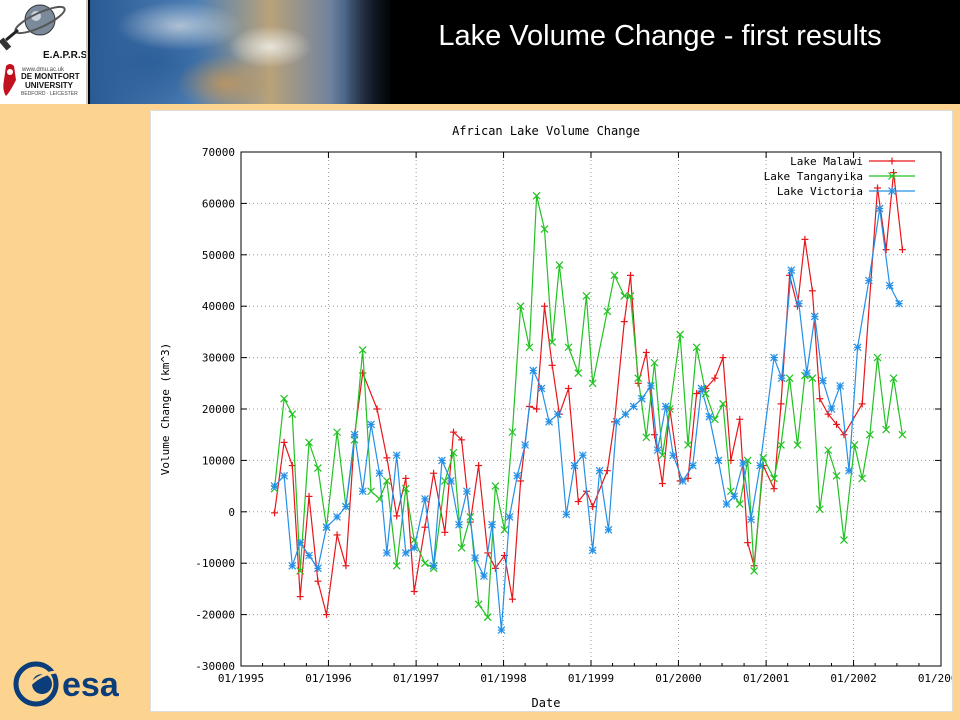 The width and height of the screenshot is (960, 720). What do you see at coordinates (678, 678) in the screenshot?
I see `x-tick-label: 01/2000` at bounding box center [678, 678].